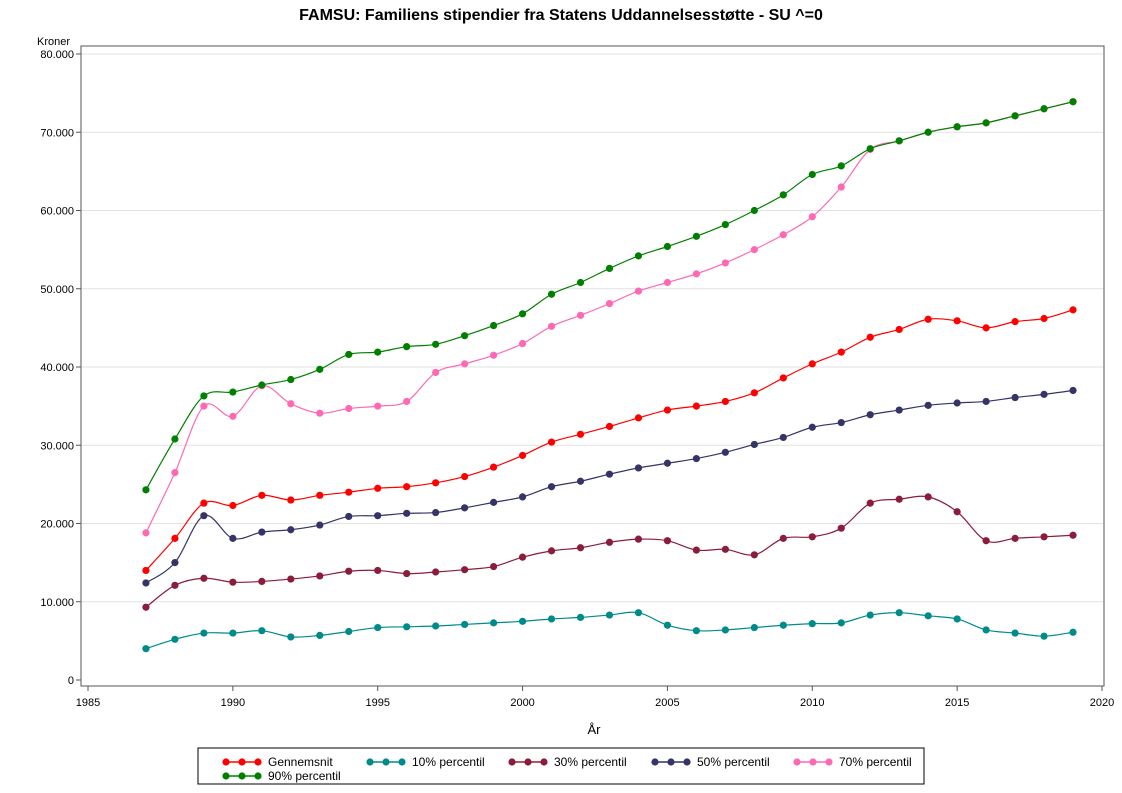 The height and width of the screenshot is (793, 1122). What do you see at coordinates (57, 368) in the screenshot?
I see `y-tick-label: 40.000` at bounding box center [57, 368].